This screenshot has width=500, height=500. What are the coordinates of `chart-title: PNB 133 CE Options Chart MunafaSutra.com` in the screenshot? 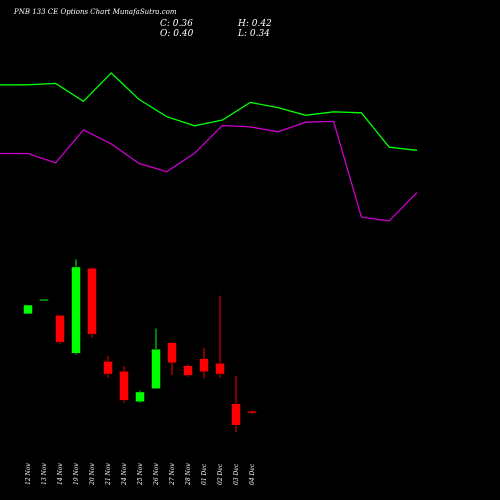 It's located at (95, 12).